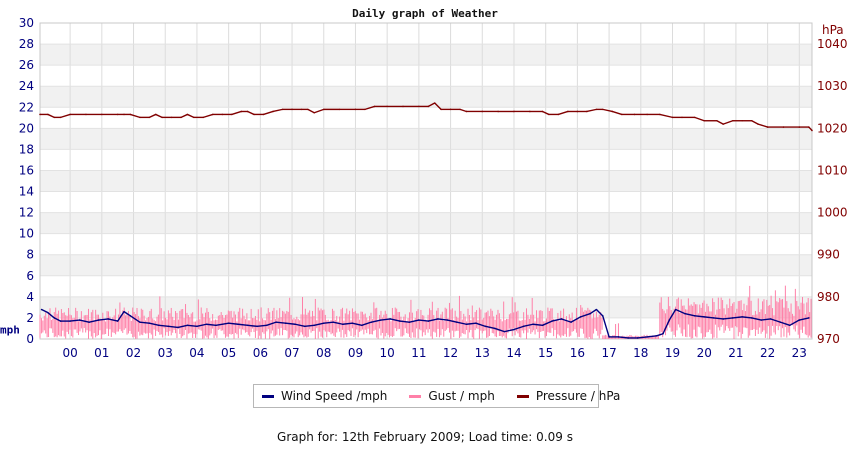  I want to click on x-tick-label: 20, so click(704, 353).